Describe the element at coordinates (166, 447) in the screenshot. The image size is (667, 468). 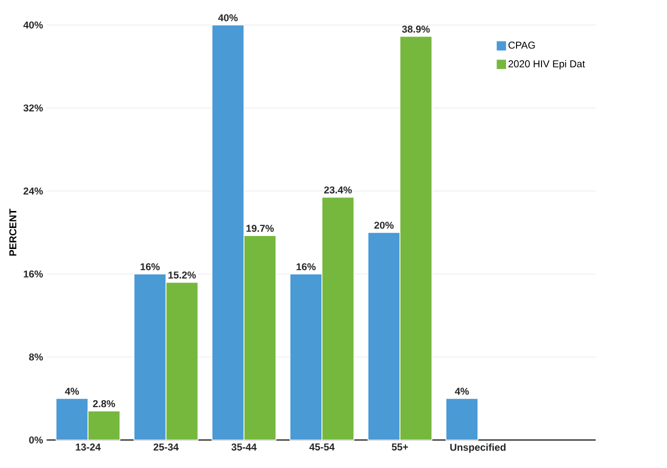
I see `x-tick-label: 25-34` at that location.